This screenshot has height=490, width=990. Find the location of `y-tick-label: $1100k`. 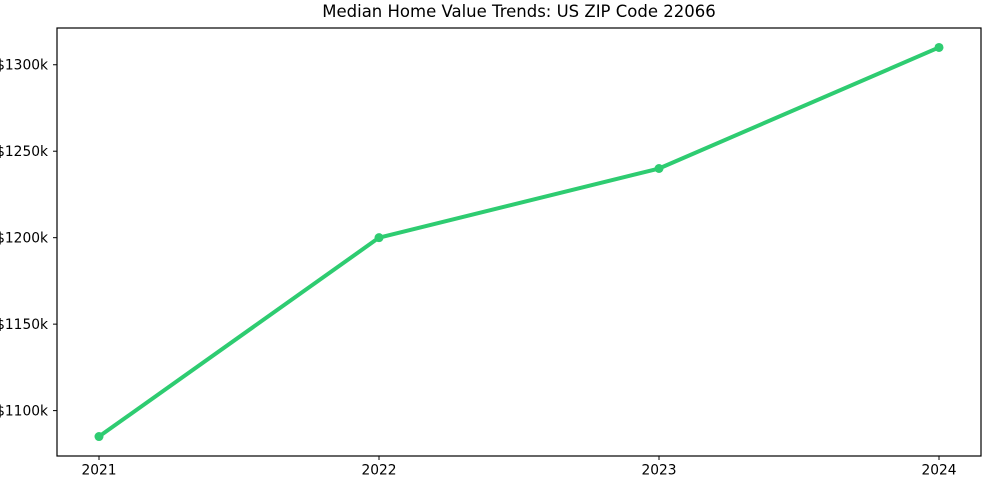

y-tick-label: $1100k is located at coordinates (24, 411).